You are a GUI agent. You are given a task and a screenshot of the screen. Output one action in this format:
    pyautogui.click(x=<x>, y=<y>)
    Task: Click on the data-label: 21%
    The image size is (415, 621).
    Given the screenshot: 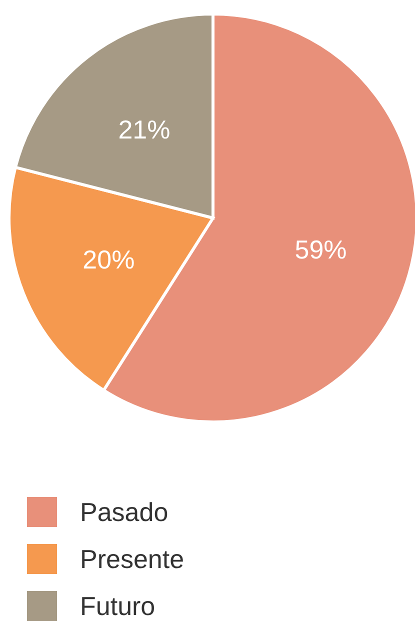 What is the action you would take?
    pyautogui.click(x=144, y=129)
    